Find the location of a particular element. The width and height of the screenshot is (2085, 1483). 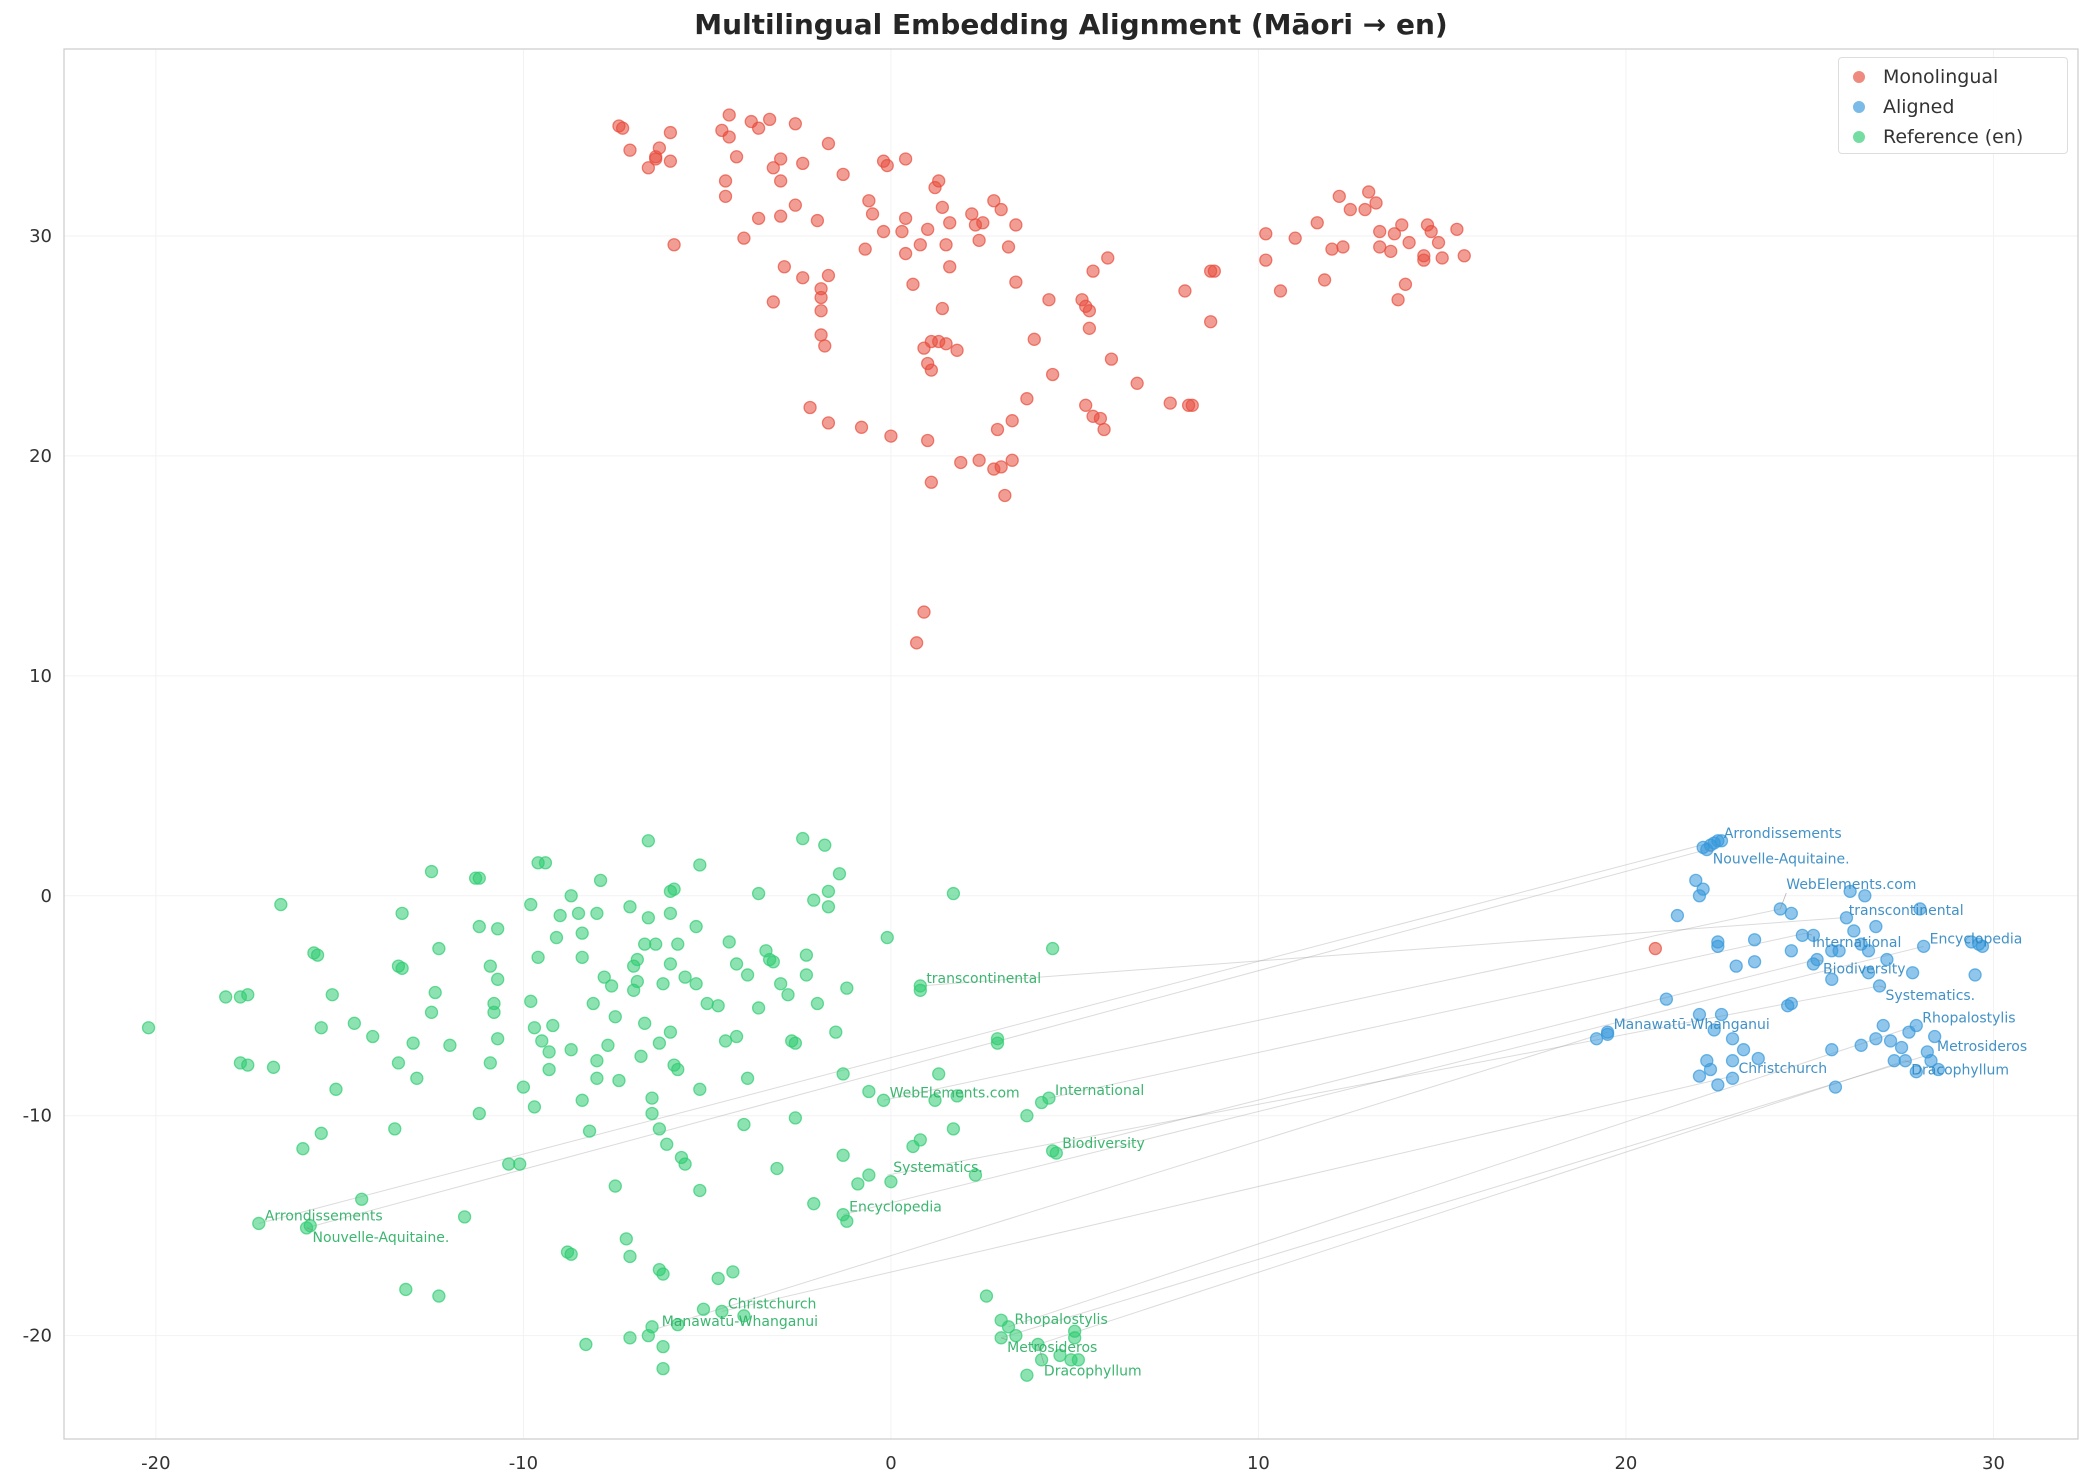

reference-label: Systematics. is located at coordinates (938, 1168).